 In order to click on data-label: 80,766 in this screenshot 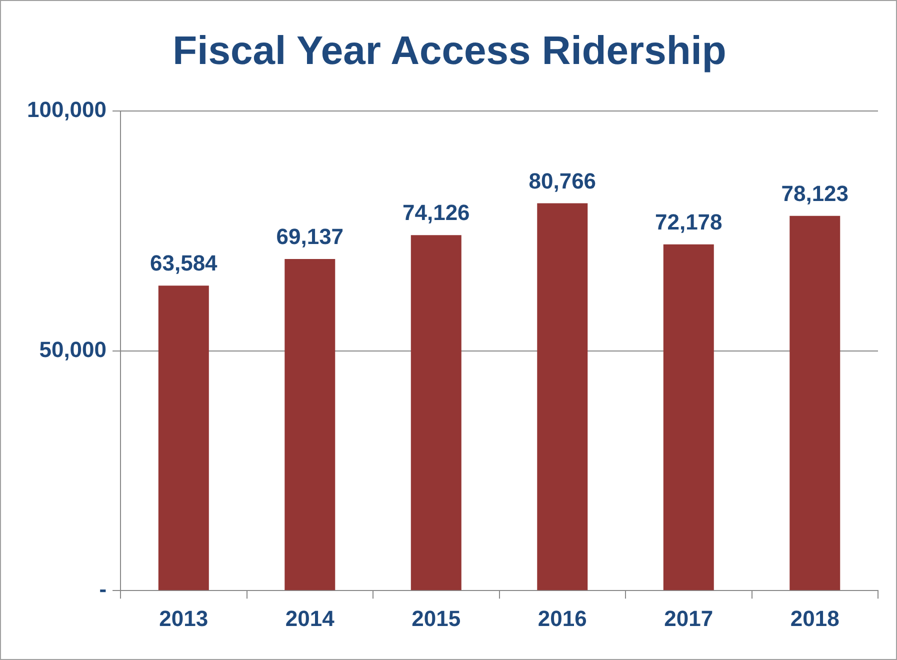, I will do `click(562, 181)`.